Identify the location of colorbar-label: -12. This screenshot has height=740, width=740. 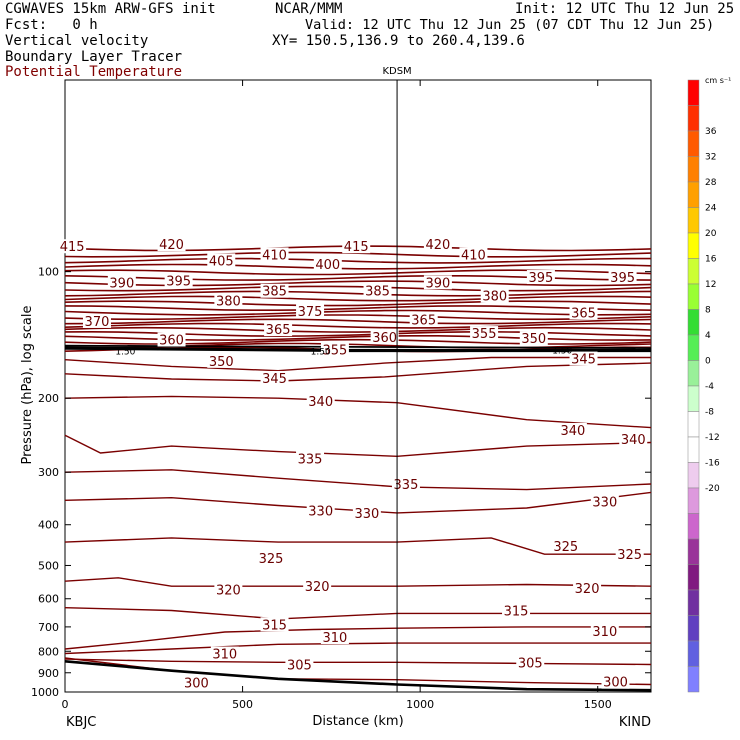
(712, 438).